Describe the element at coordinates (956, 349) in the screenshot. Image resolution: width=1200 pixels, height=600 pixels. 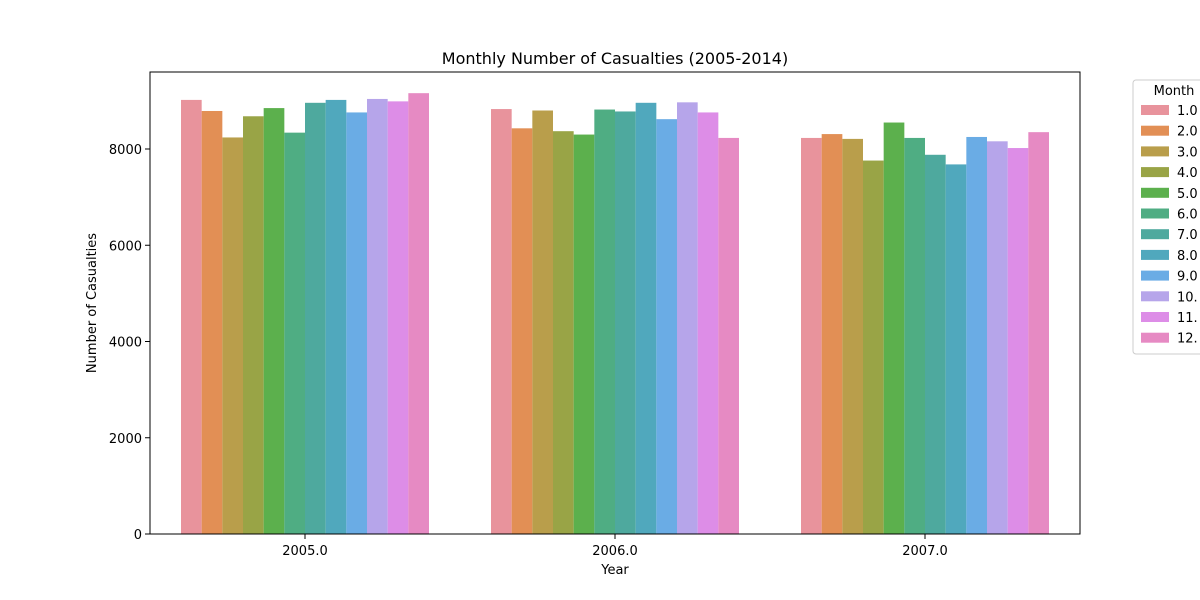
I see `bar-month-8.0-year-2007.0` at that location.